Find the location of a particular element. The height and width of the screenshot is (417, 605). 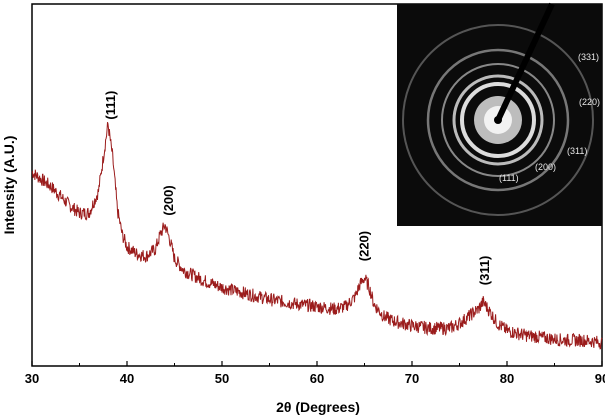

saed-label-111: (111) is located at coordinates (509, 178).